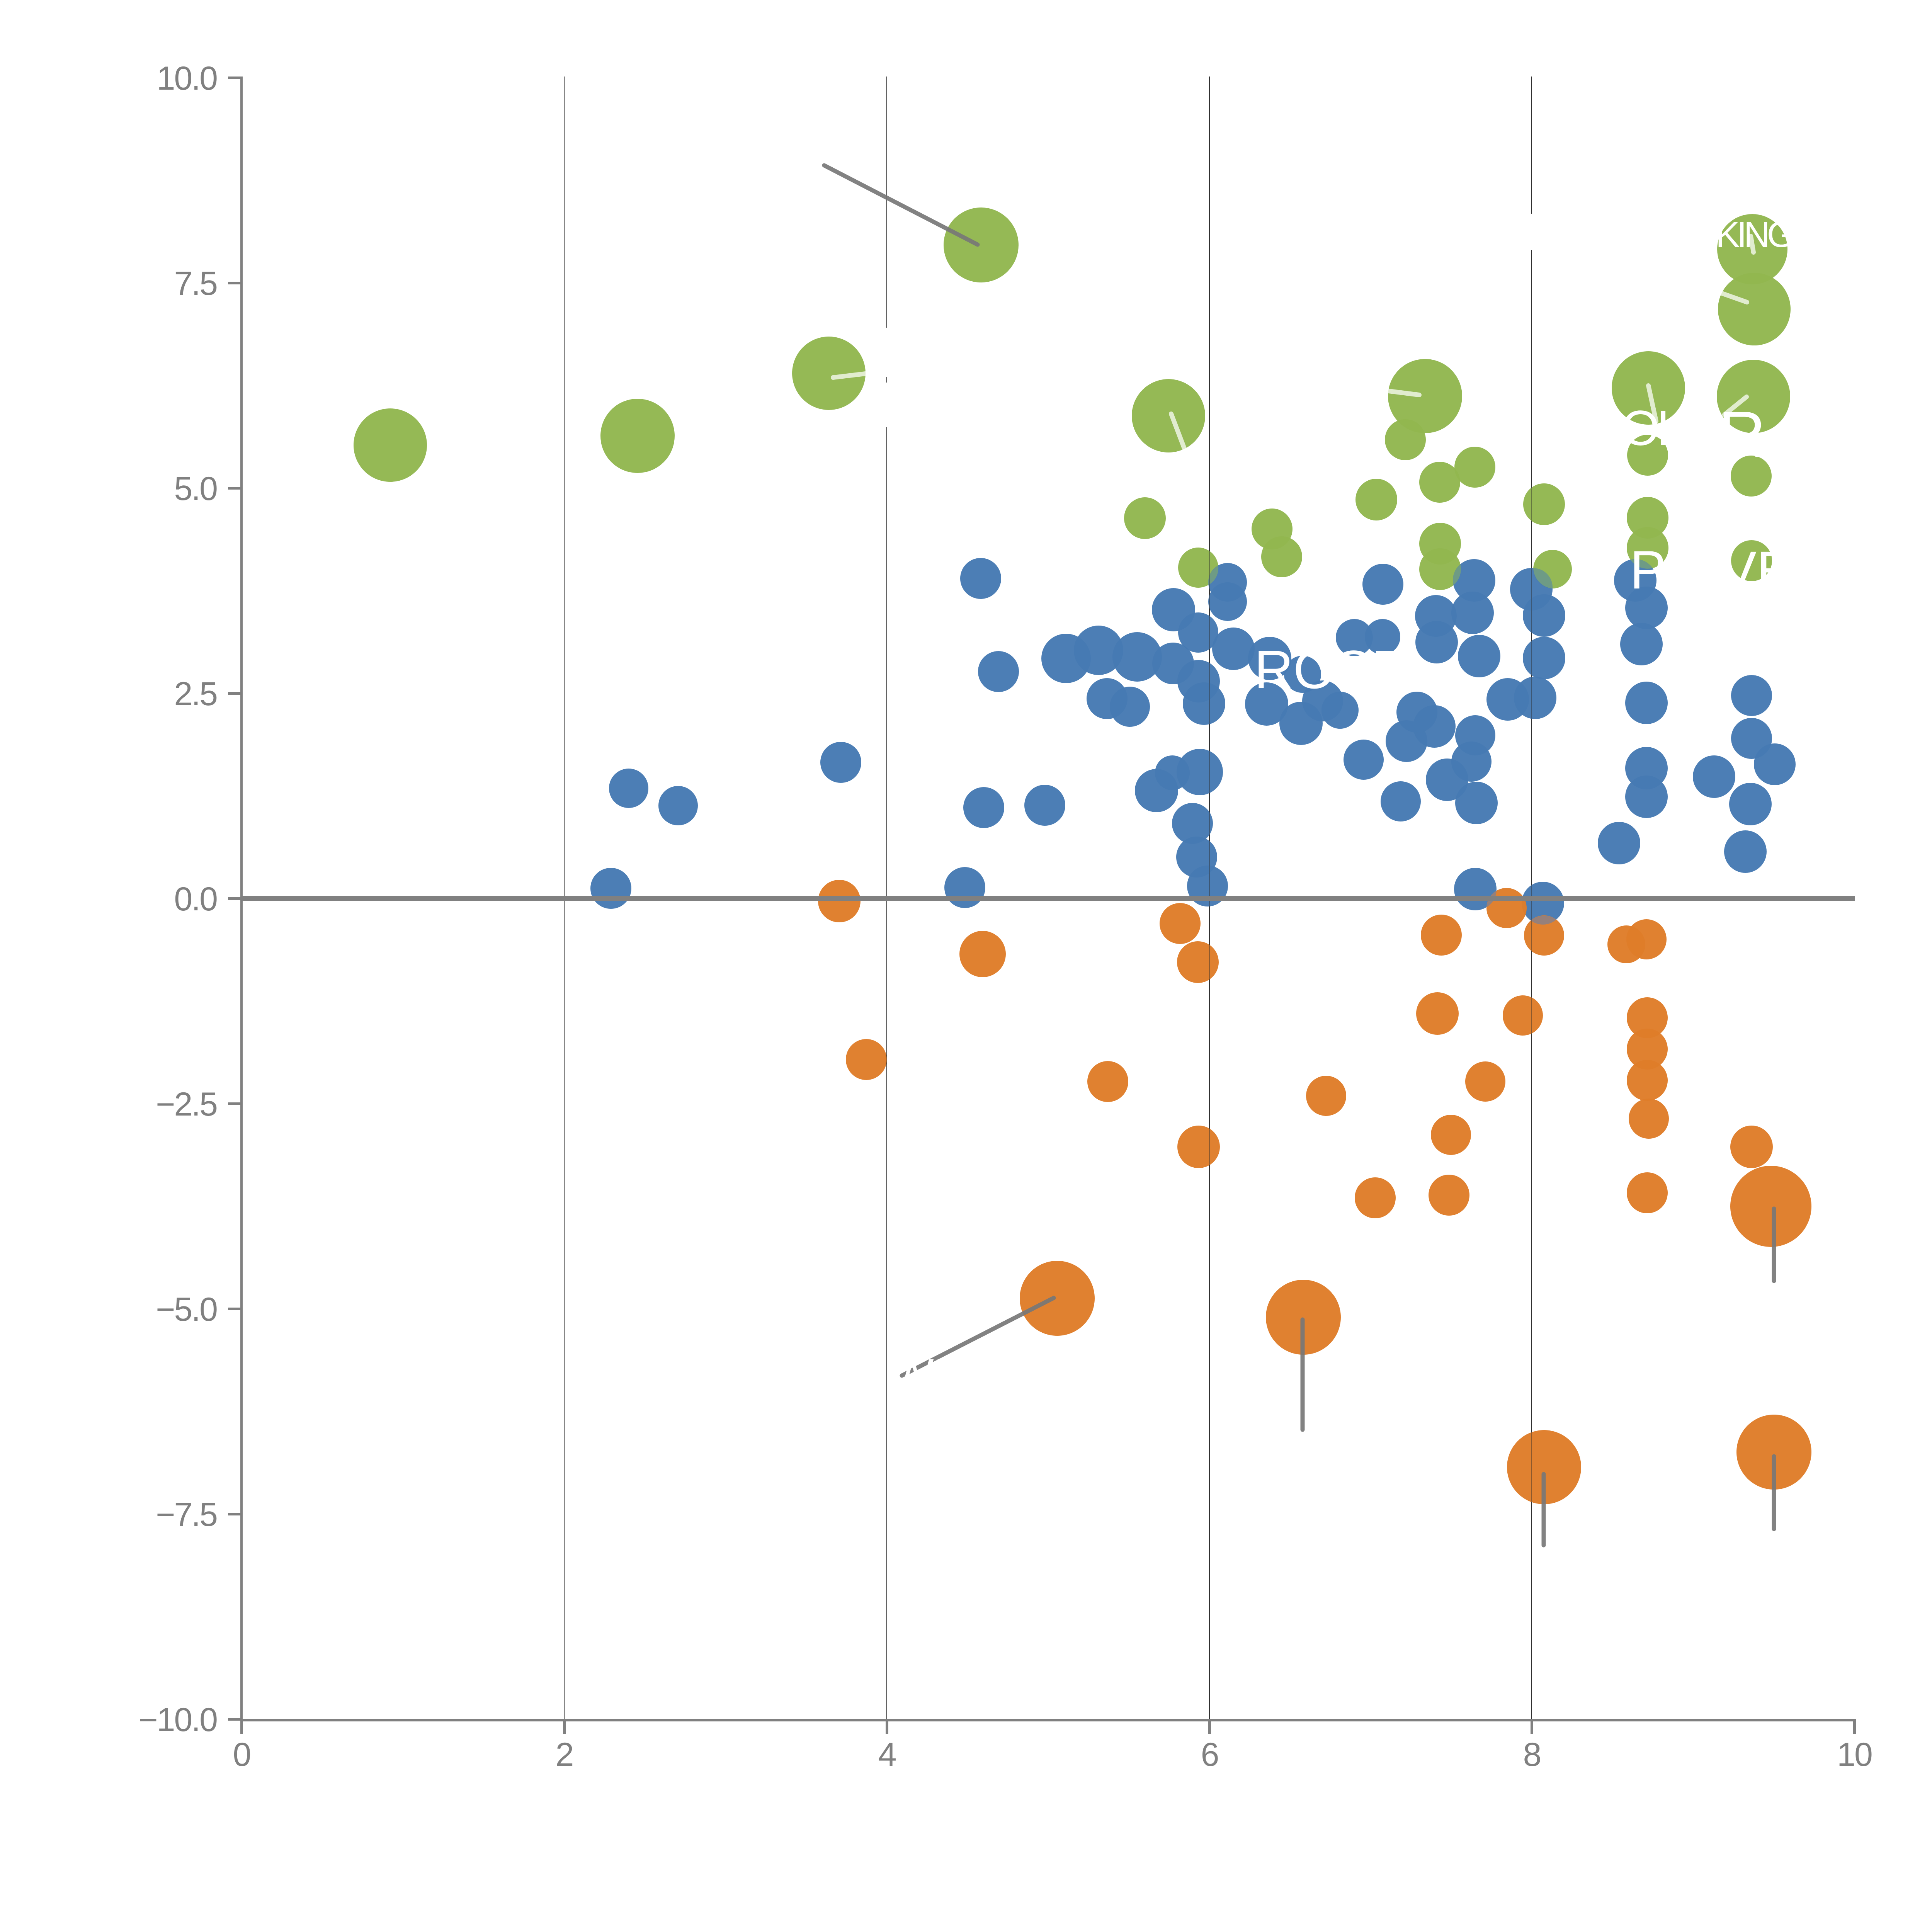 This screenshot has height=1932, width=1932. Describe the element at coordinates (1742, 435) in the screenshot. I see `svg-text: R` at that location.